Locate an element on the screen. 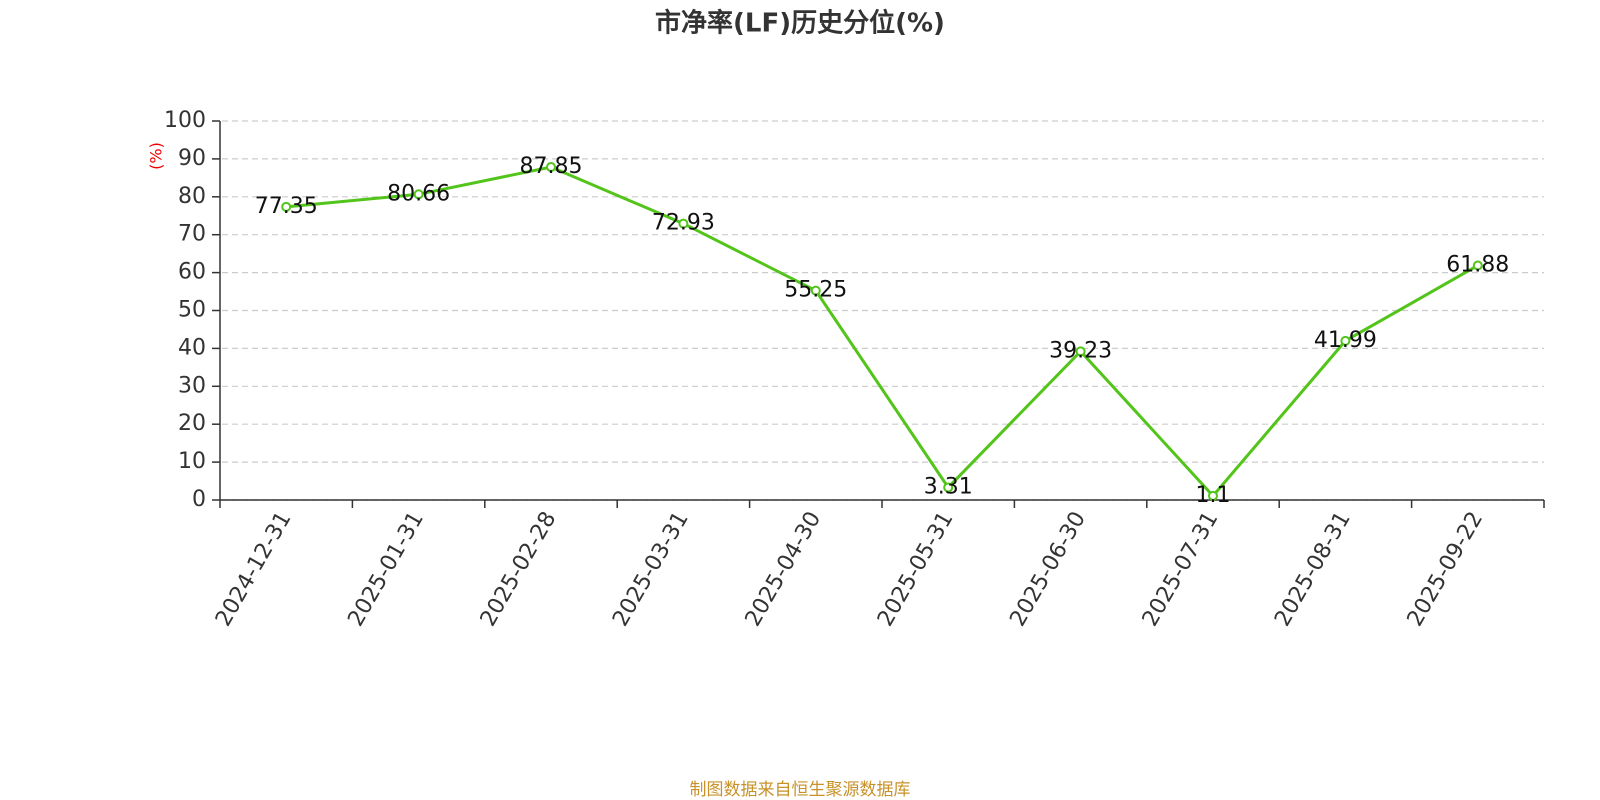  x-tick-label: 2025-01-31 is located at coordinates (386, 568).